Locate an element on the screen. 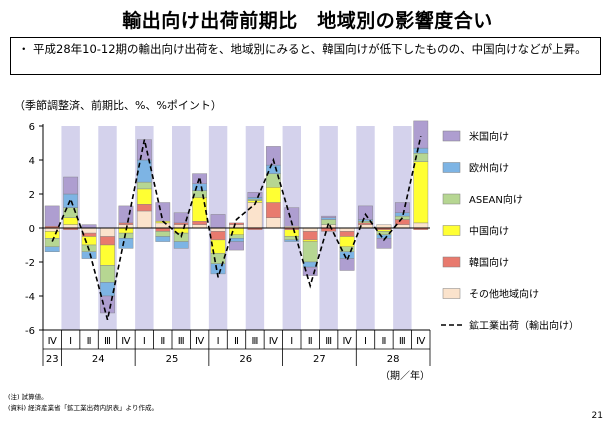  y-tick-label: -2 is located at coordinates (30, 263).